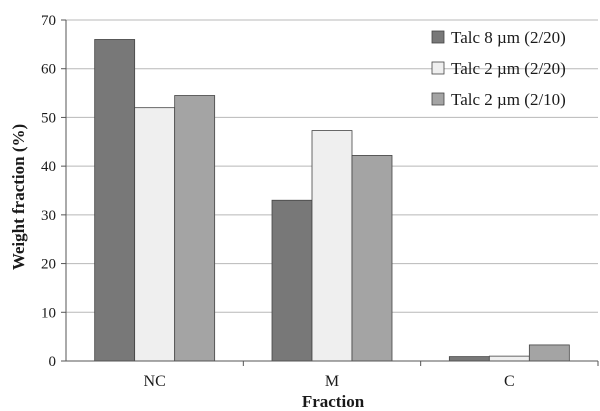  What do you see at coordinates (333, 401) in the screenshot?
I see `x-axis-title: Fraction` at bounding box center [333, 401].